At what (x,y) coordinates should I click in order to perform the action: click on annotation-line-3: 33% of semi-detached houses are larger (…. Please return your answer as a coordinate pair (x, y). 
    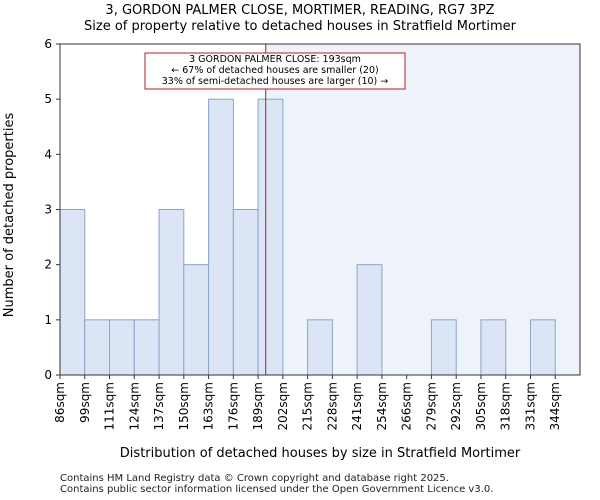
    Looking at the image, I should click on (275, 81).